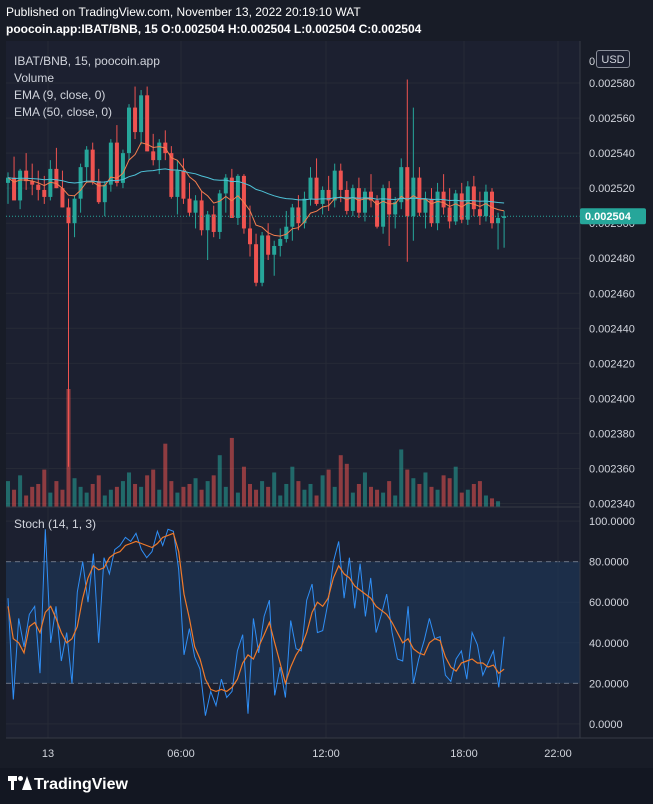 The height and width of the screenshot is (804, 653). What do you see at coordinates (612, 189) in the screenshot?
I see `price-tick-label: 0.002520` at bounding box center [612, 189].